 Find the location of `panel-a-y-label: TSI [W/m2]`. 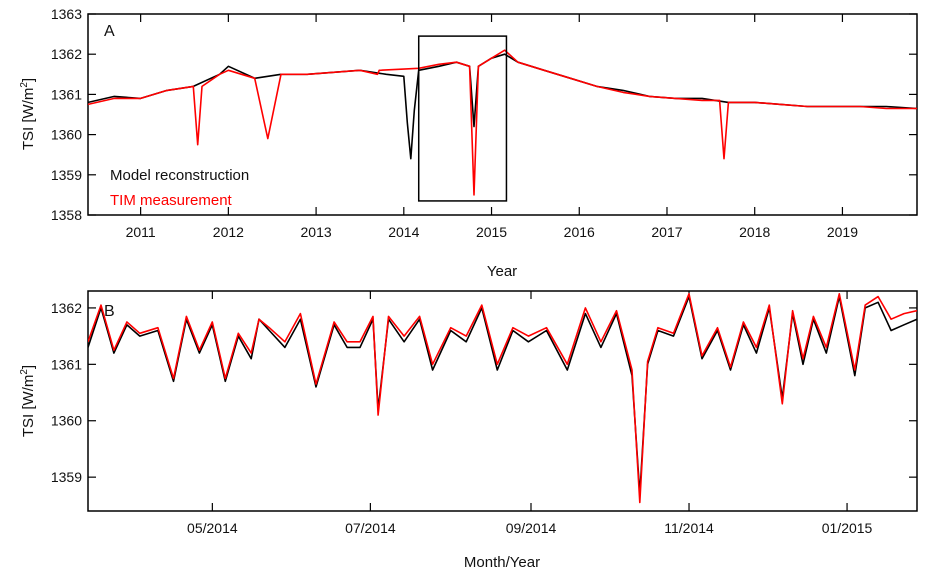

panel-a-y-label: TSI [W/m2] is located at coordinates (28, 114).